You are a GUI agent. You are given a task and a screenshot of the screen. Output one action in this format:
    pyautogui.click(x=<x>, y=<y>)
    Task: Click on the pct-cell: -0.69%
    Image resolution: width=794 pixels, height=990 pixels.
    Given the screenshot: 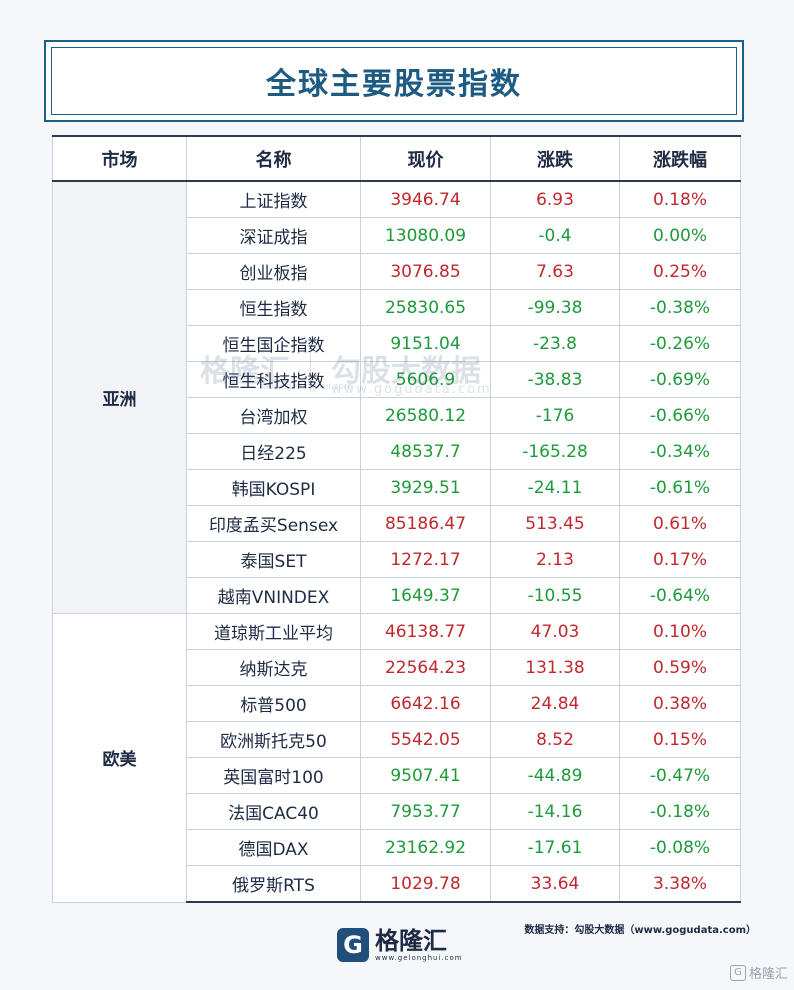 What is the action you would take?
    pyautogui.click(x=680, y=379)
    